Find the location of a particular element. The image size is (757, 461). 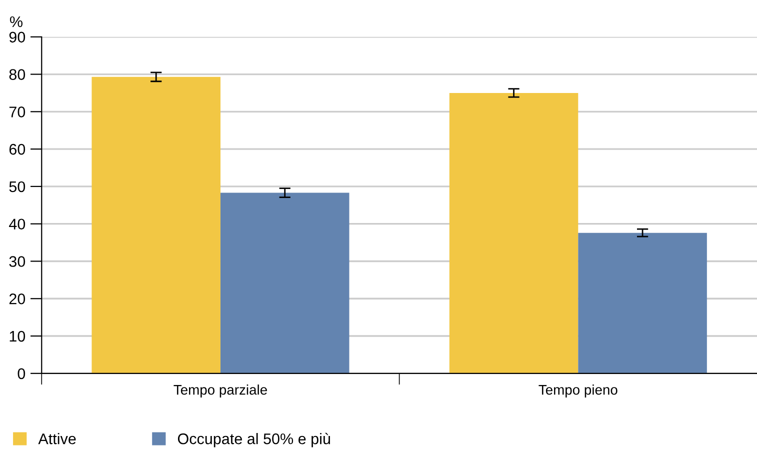

y-tick-label: 20 is located at coordinates (17, 298).